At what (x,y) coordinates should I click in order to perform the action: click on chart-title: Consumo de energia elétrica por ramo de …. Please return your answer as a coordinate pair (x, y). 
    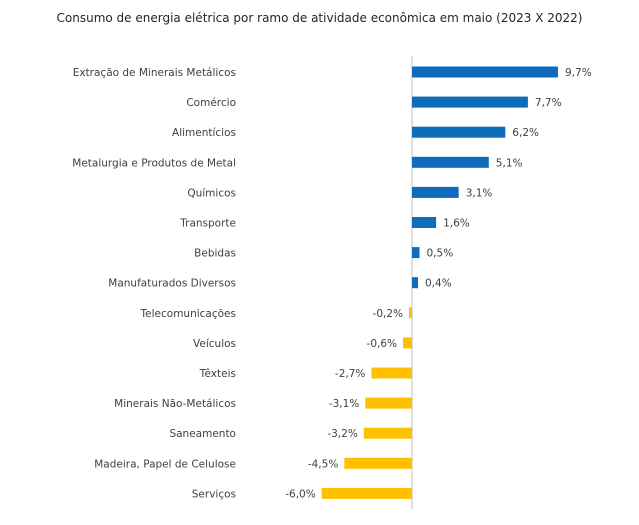
    Looking at the image, I should click on (319, 18).